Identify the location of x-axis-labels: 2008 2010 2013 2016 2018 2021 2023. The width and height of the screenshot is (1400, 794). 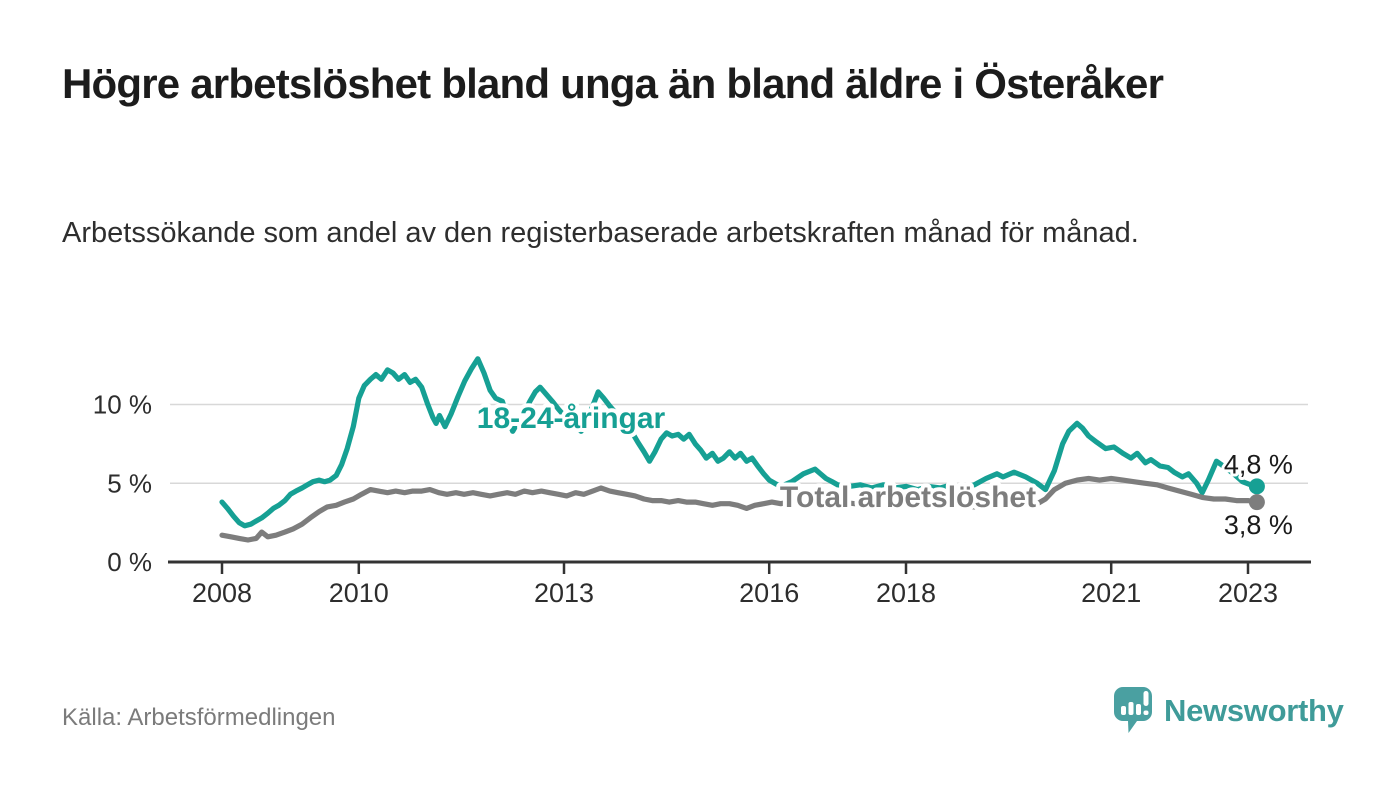
(735, 593).